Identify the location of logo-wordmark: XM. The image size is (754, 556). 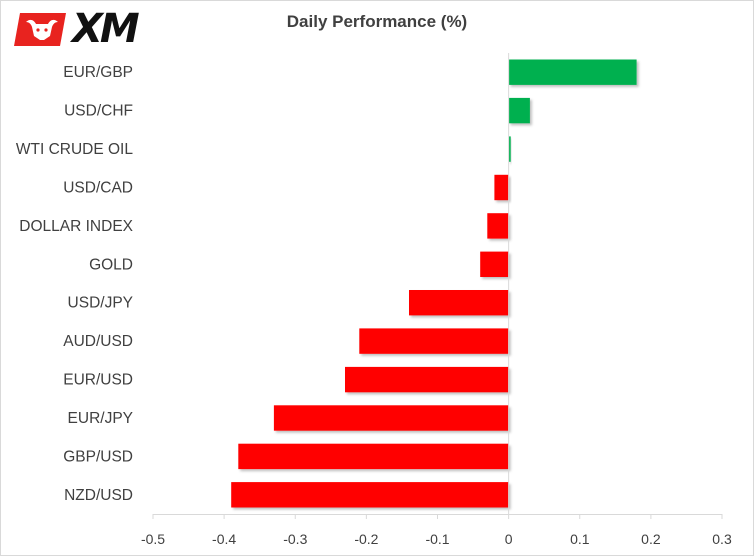
(106, 29).